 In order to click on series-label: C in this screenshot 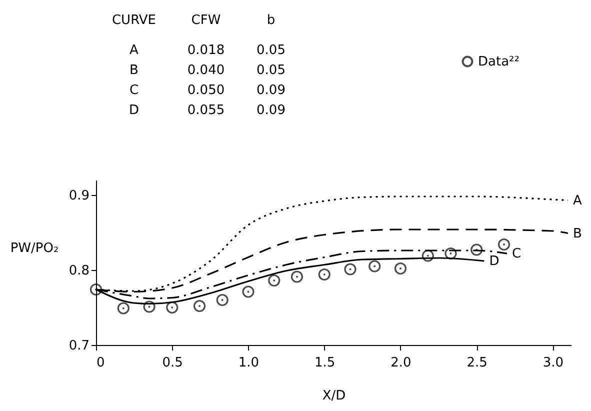, I will do `click(517, 254)`.